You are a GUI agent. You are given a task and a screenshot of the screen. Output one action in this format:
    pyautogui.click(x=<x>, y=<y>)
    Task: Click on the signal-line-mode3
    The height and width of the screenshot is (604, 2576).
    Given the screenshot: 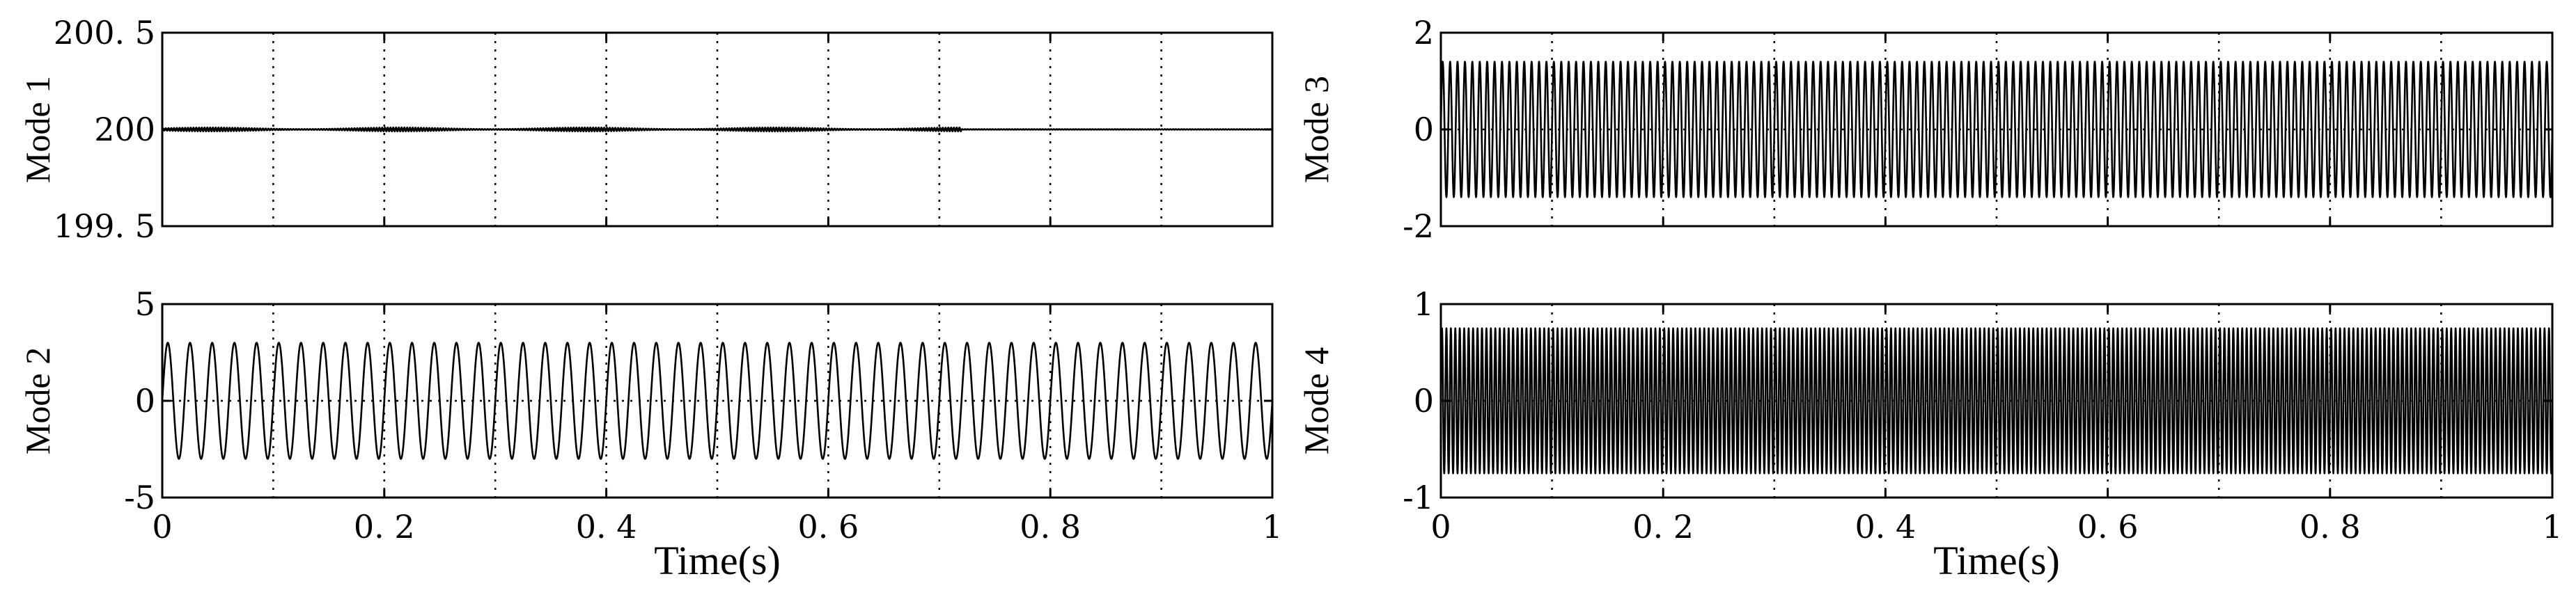 What is the action you would take?
    pyautogui.click(x=1996, y=129)
    